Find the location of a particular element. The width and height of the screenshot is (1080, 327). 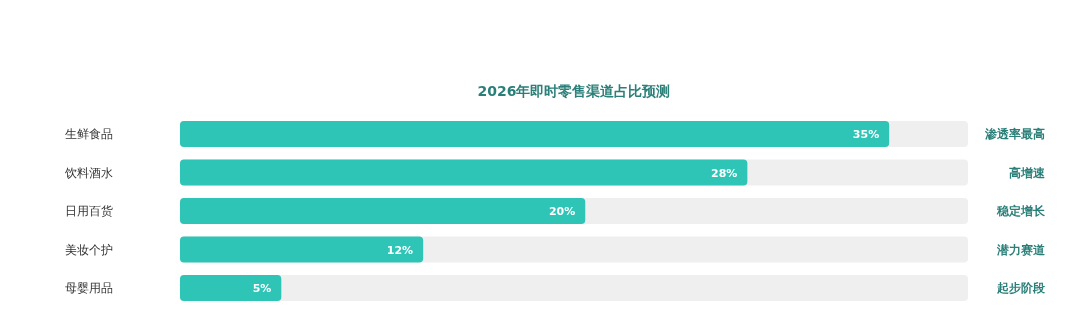

data-label: 35% is located at coordinates (866, 134).